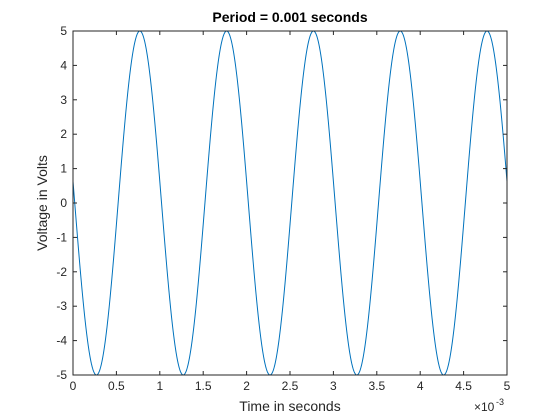  What do you see at coordinates (290, 386) in the screenshot?
I see `x-tick-label: 2.5` at bounding box center [290, 386].